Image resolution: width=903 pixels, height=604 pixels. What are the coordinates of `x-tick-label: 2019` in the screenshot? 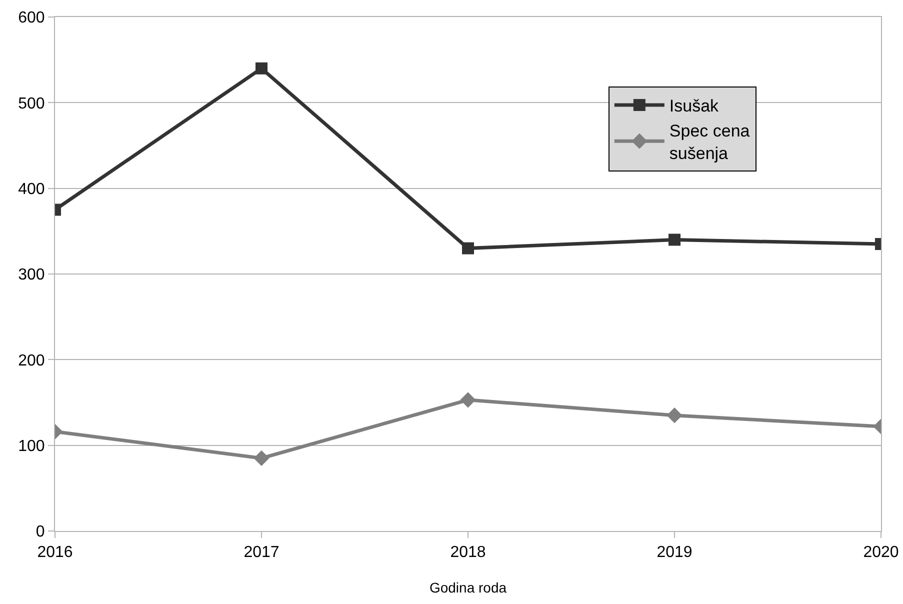 It's located at (674, 553).